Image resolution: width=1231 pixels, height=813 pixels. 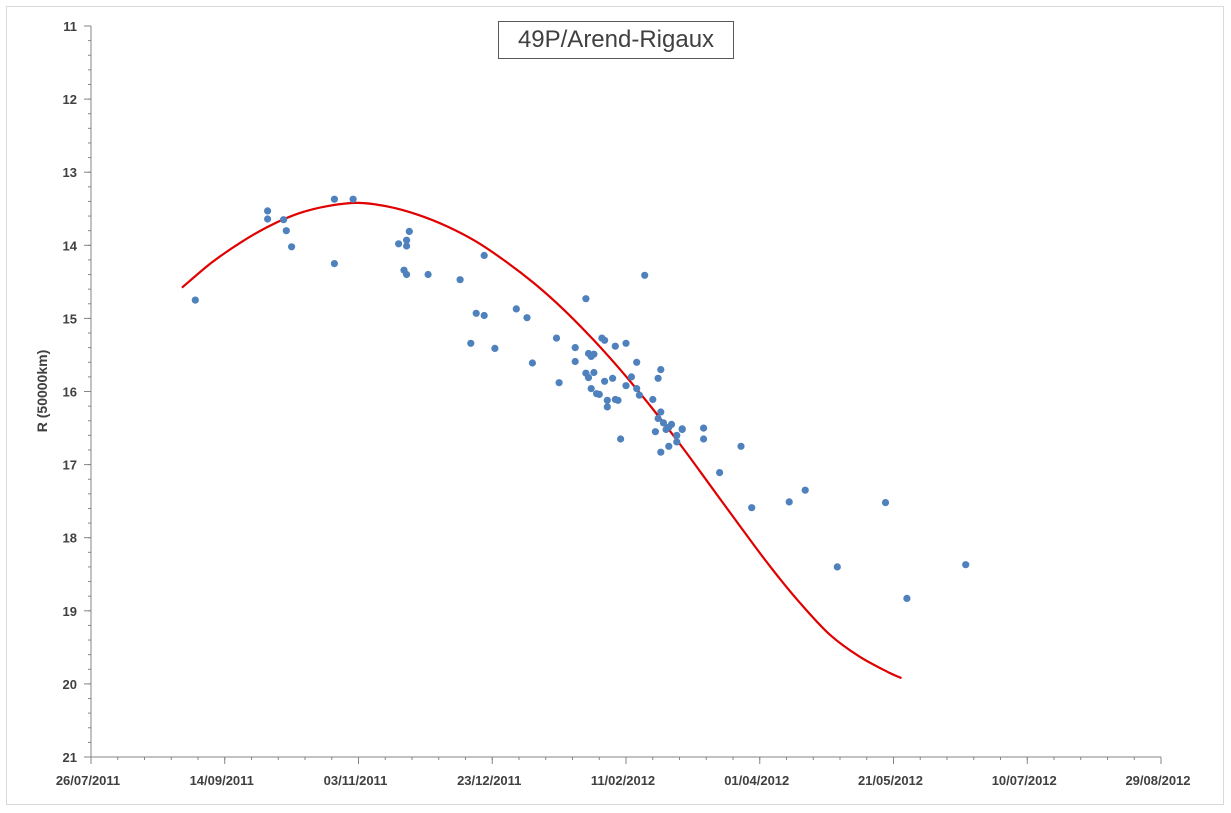 I want to click on x-tick-label: 11/02/2012, so click(x=623, y=780).